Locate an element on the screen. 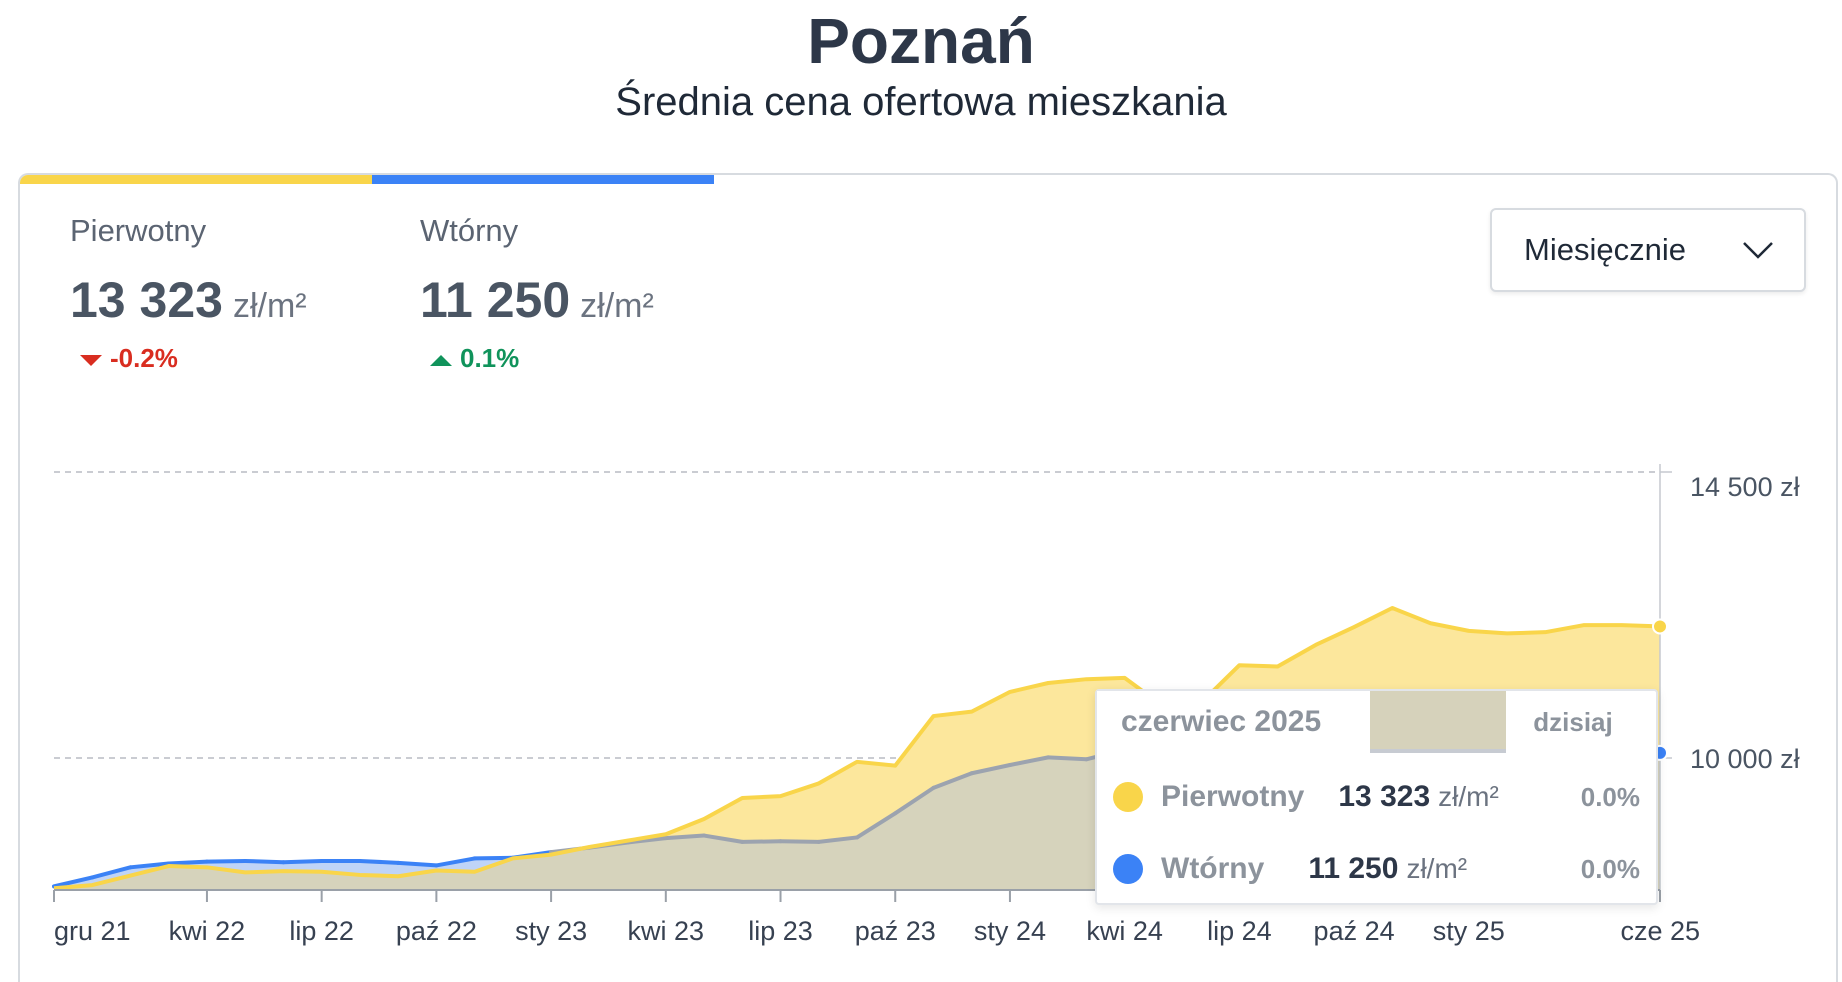 The image size is (1842, 982). stat-value-row: 13 323 zł/m² is located at coordinates (188, 300).